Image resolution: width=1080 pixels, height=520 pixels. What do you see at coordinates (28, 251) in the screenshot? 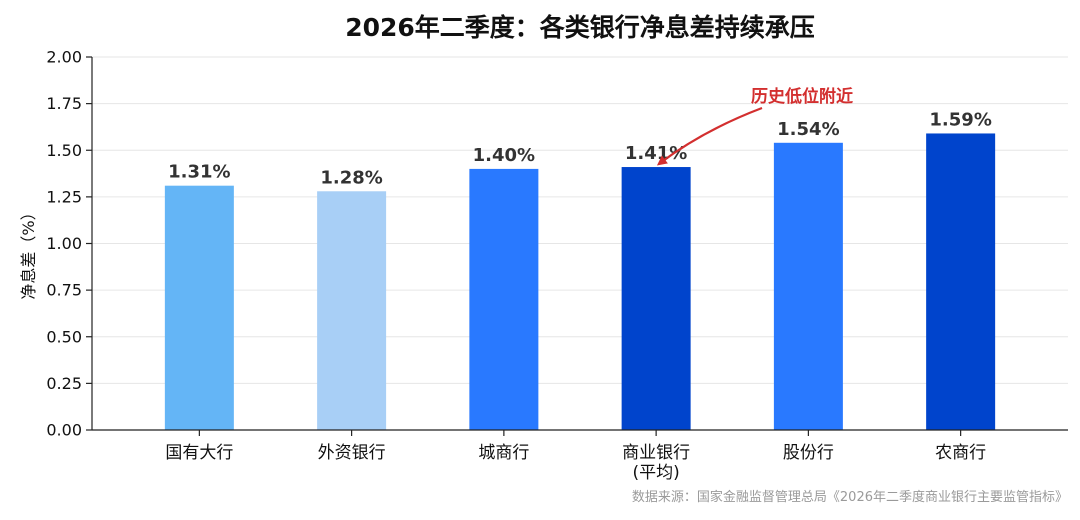
I see `y-axis-label: 净息差（%）` at bounding box center [28, 251].